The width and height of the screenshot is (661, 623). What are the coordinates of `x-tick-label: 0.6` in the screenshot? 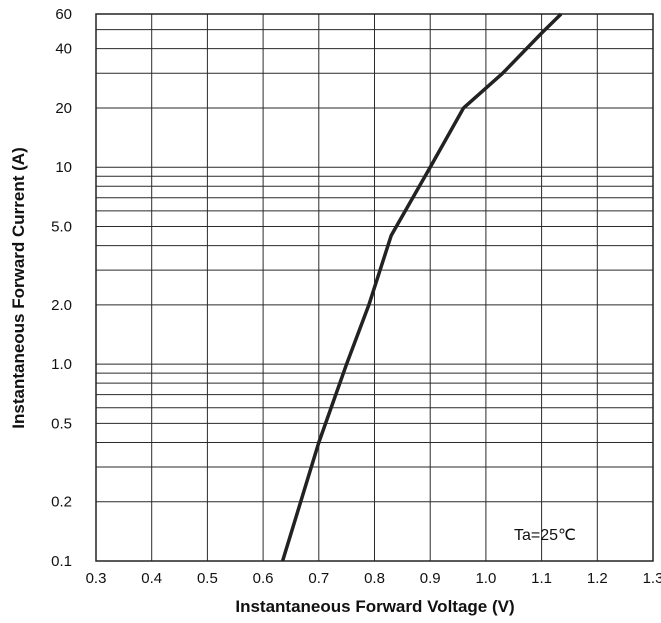 It's located at (263, 578).